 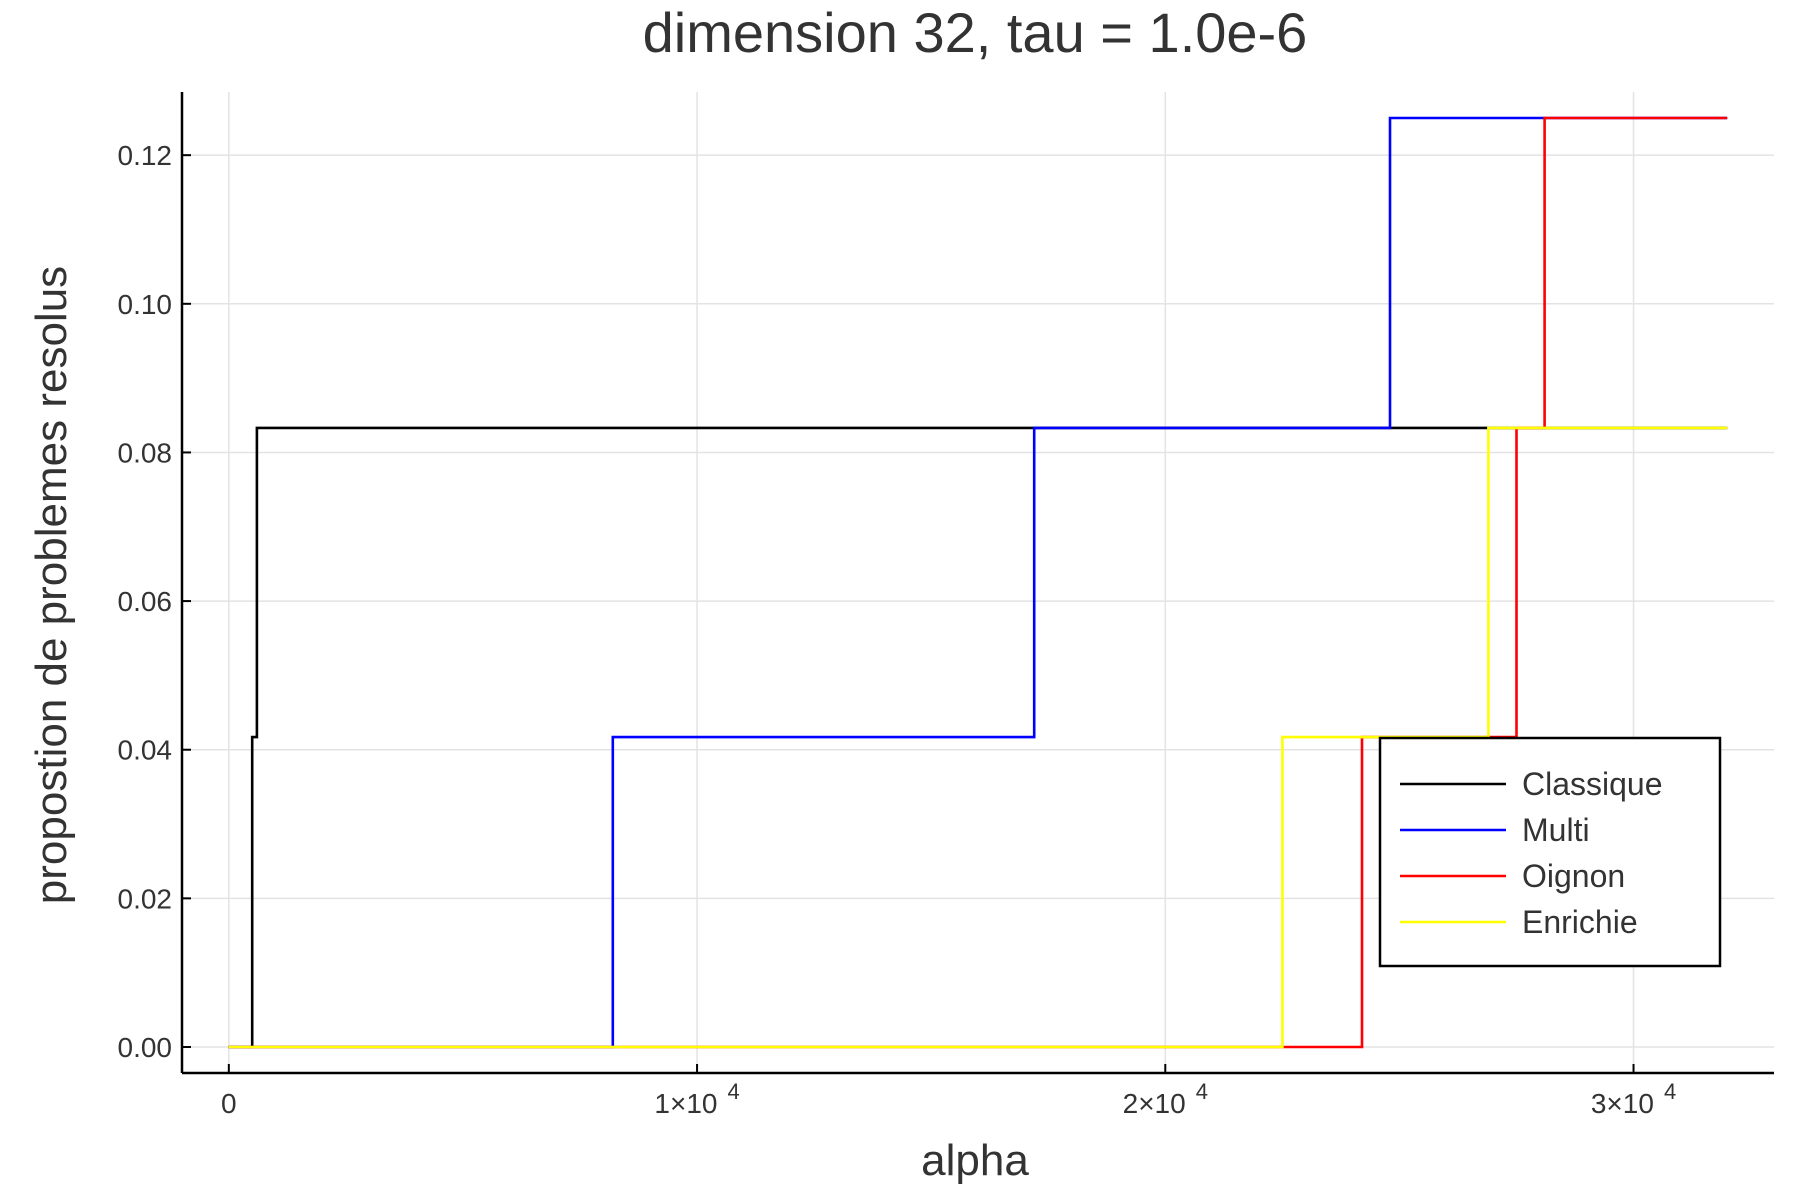 What do you see at coordinates (145, 750) in the screenshot?
I see `y-tick-label: 0.04` at bounding box center [145, 750].